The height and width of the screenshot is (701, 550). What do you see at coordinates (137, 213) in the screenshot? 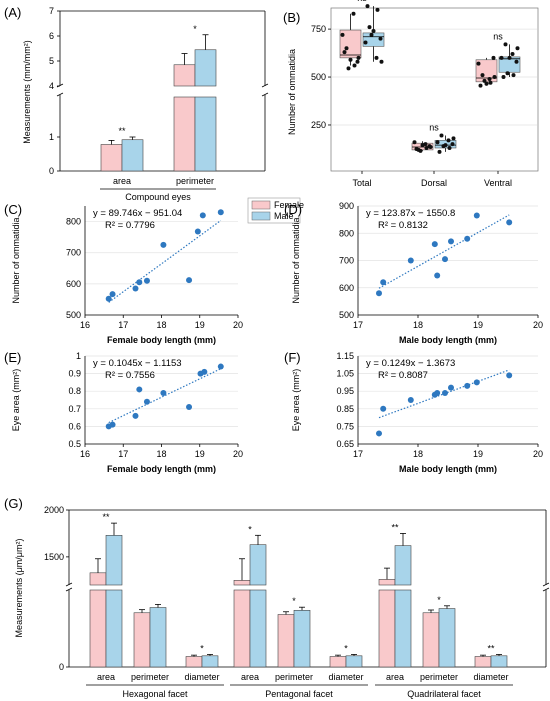
I see `trendline-equation: y = 89.746x − 951.04` at bounding box center [137, 213].